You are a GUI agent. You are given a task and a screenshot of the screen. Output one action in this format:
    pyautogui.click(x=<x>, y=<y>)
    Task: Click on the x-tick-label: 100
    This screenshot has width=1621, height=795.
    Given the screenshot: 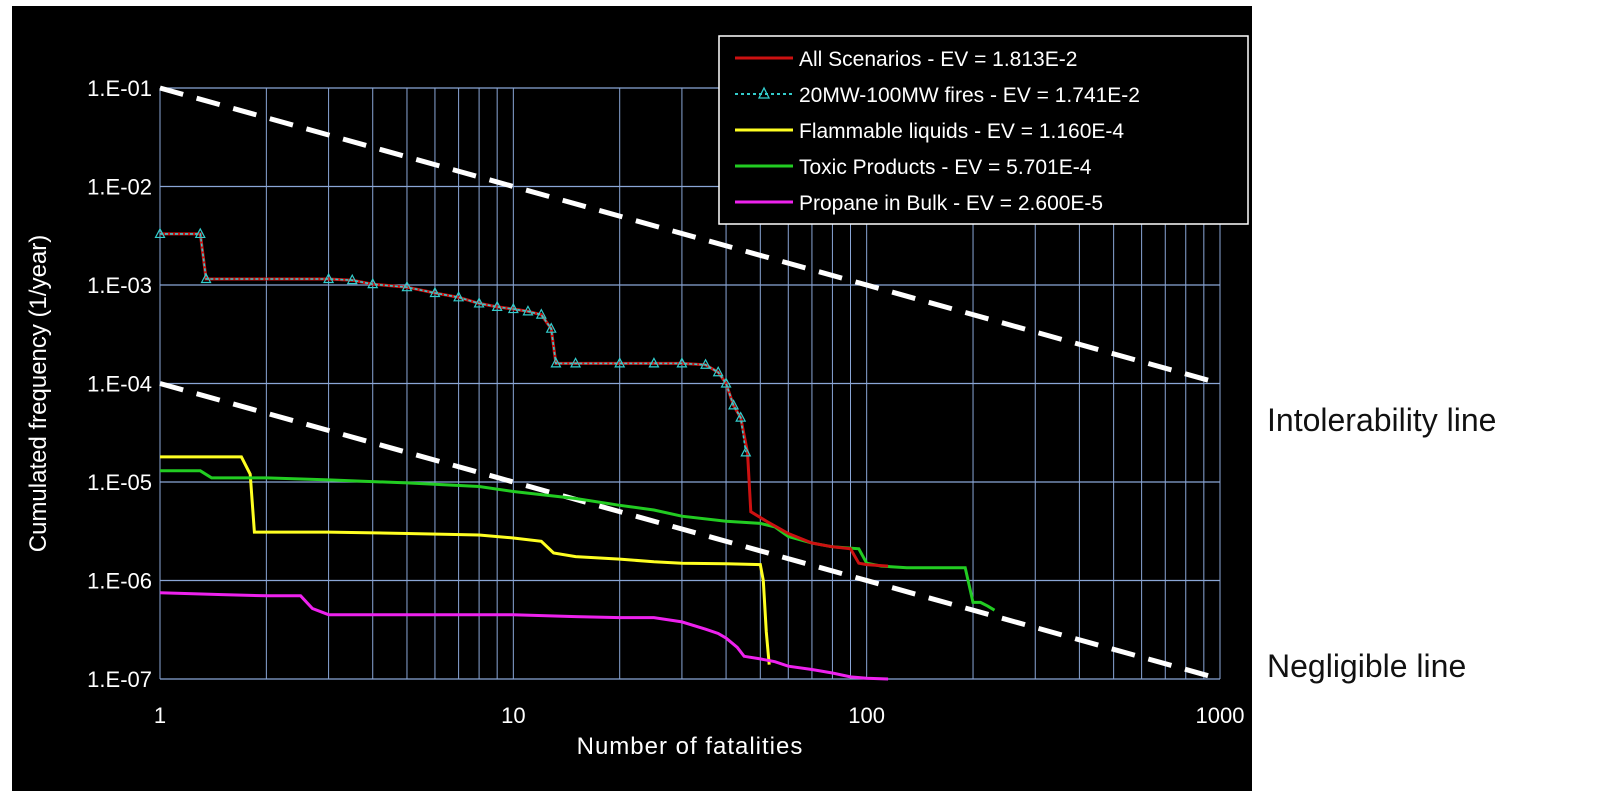 What is the action you would take?
    pyautogui.click(x=866, y=715)
    